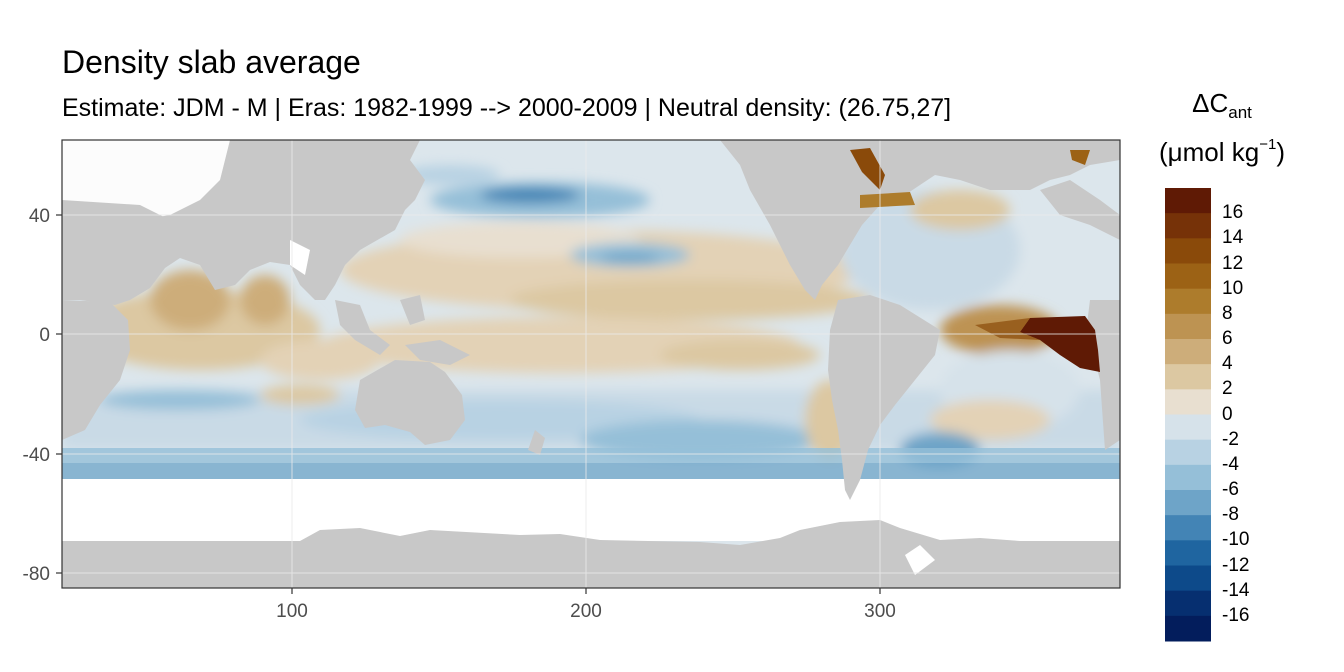 The height and width of the screenshot is (672, 1344). Describe the element at coordinates (920, 220) in the screenshot. I see `north-america-landmass` at that location.